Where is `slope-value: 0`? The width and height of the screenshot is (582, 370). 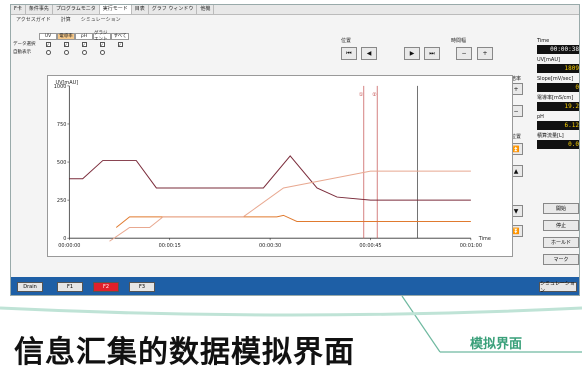
slope-value: 0 is located at coordinates (558, 87).